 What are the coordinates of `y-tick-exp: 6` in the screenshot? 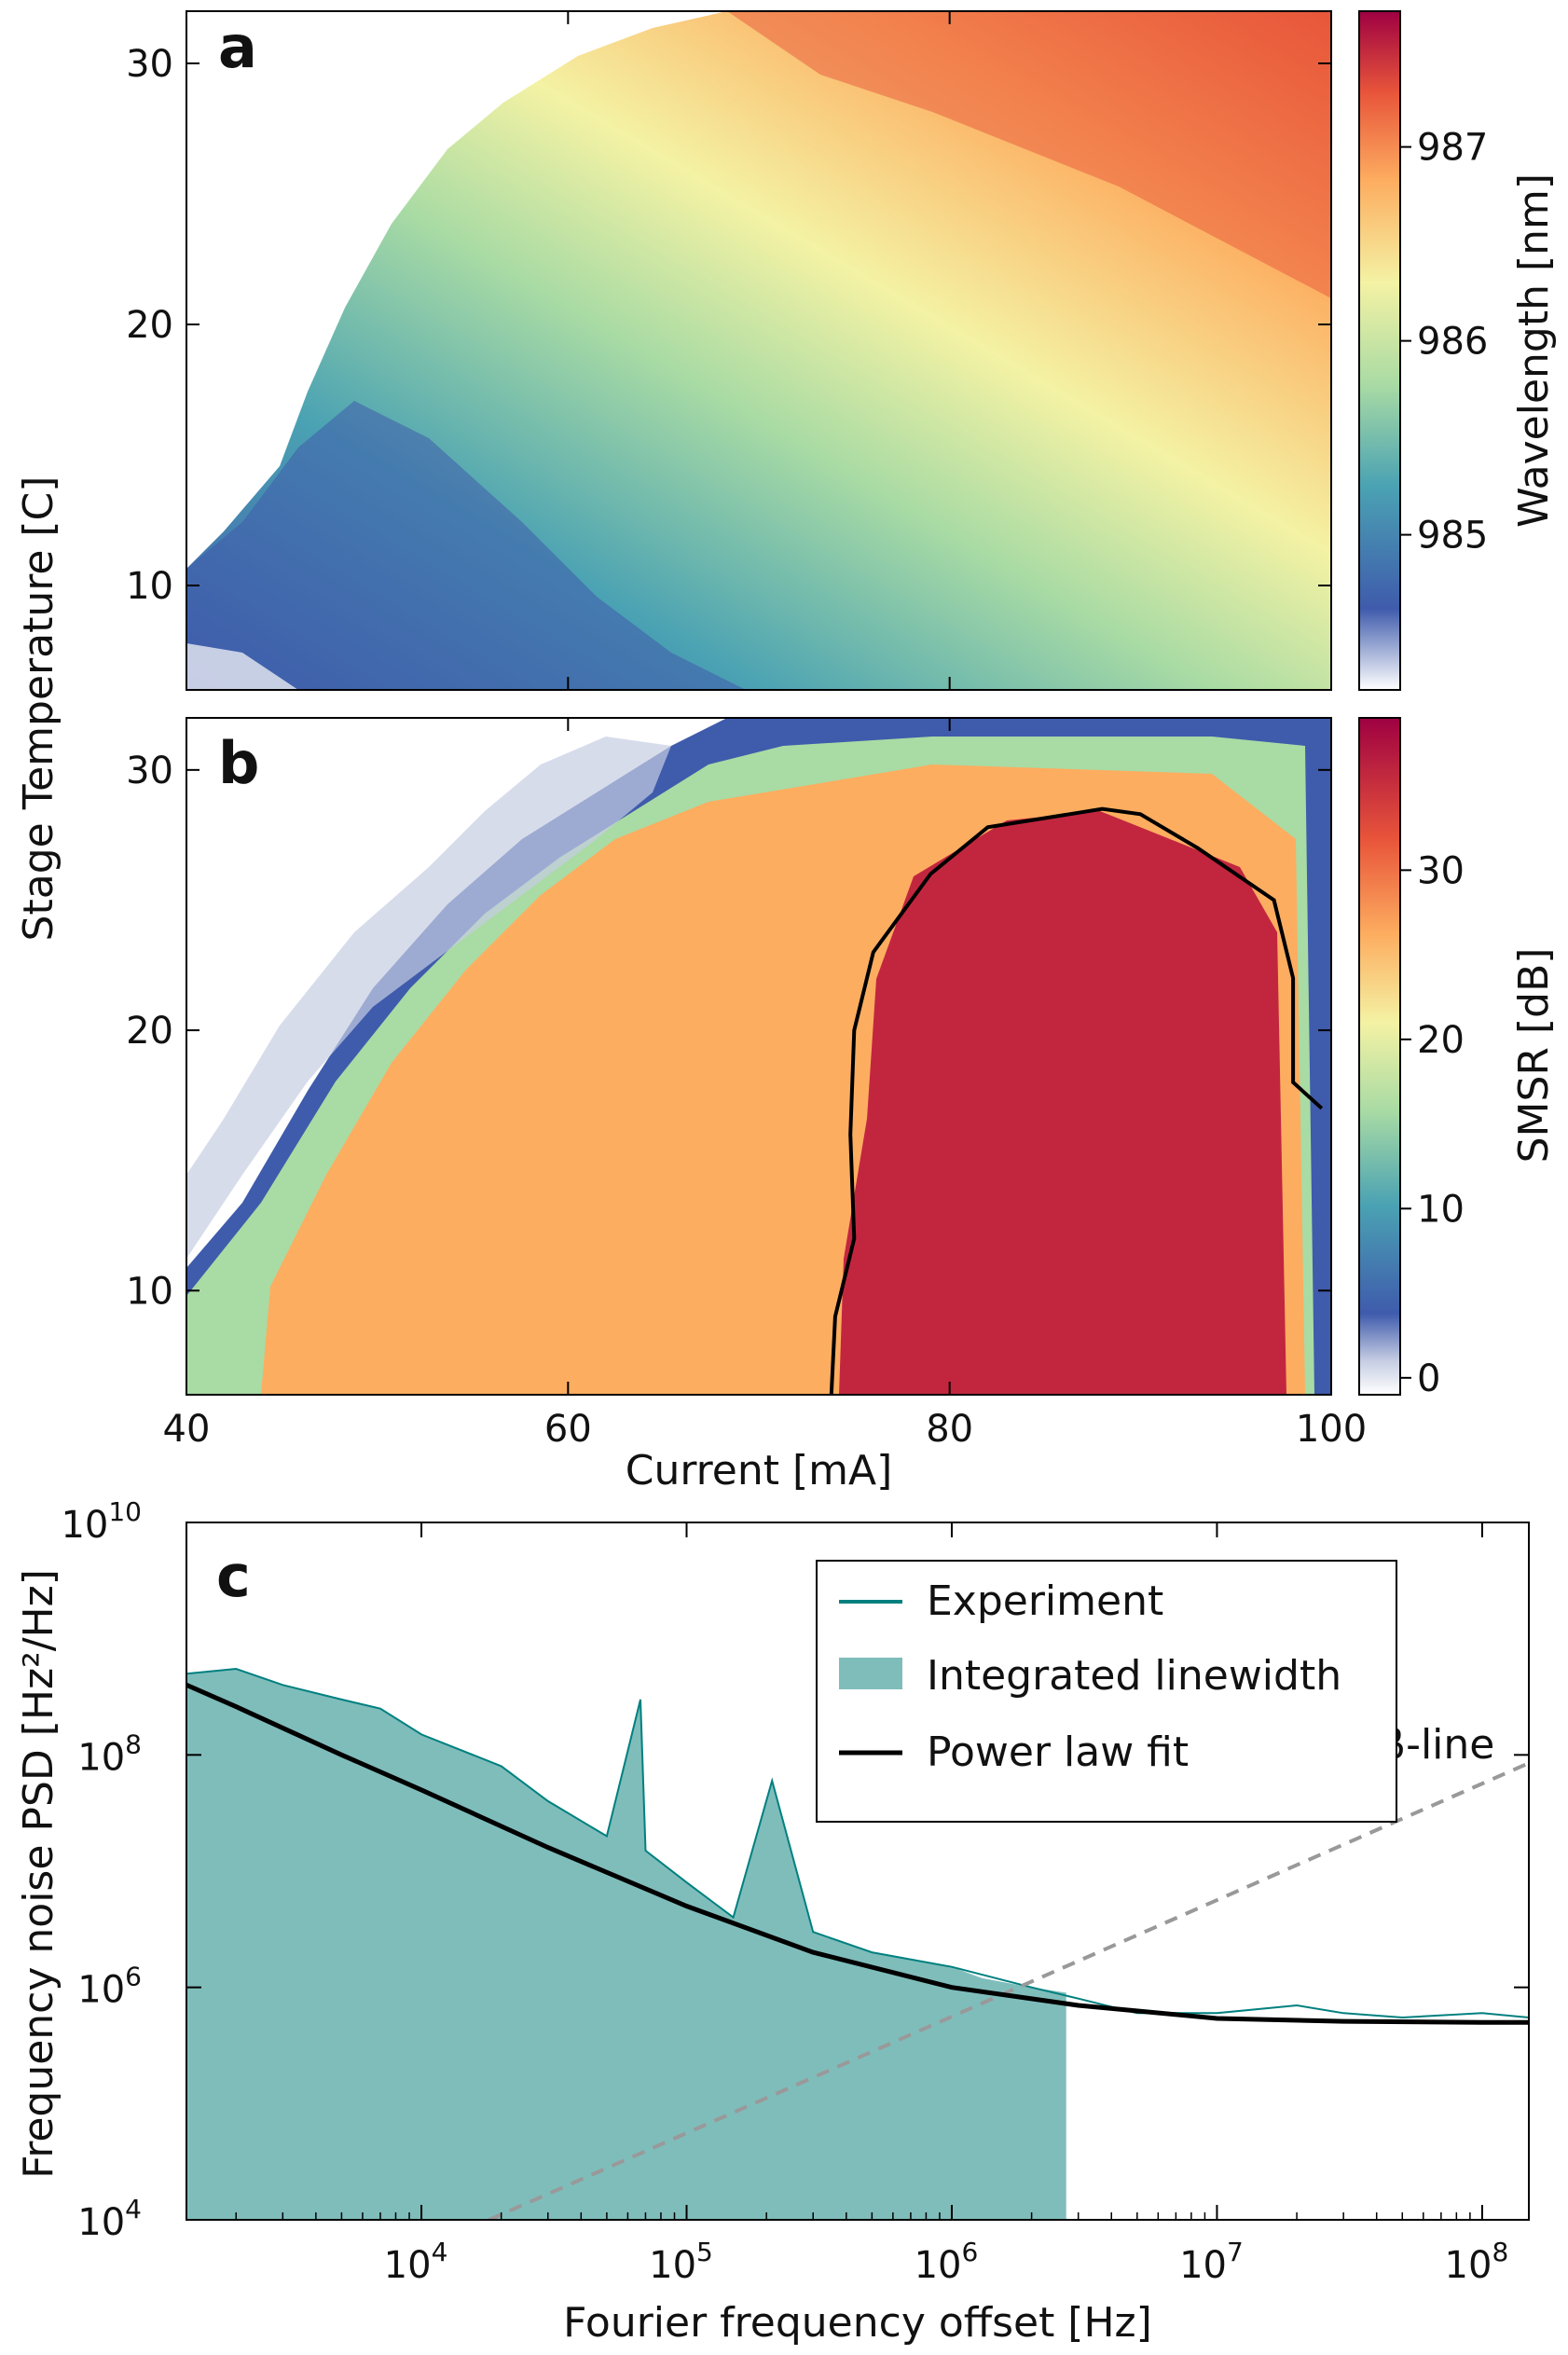 It's located at (133, 1977).